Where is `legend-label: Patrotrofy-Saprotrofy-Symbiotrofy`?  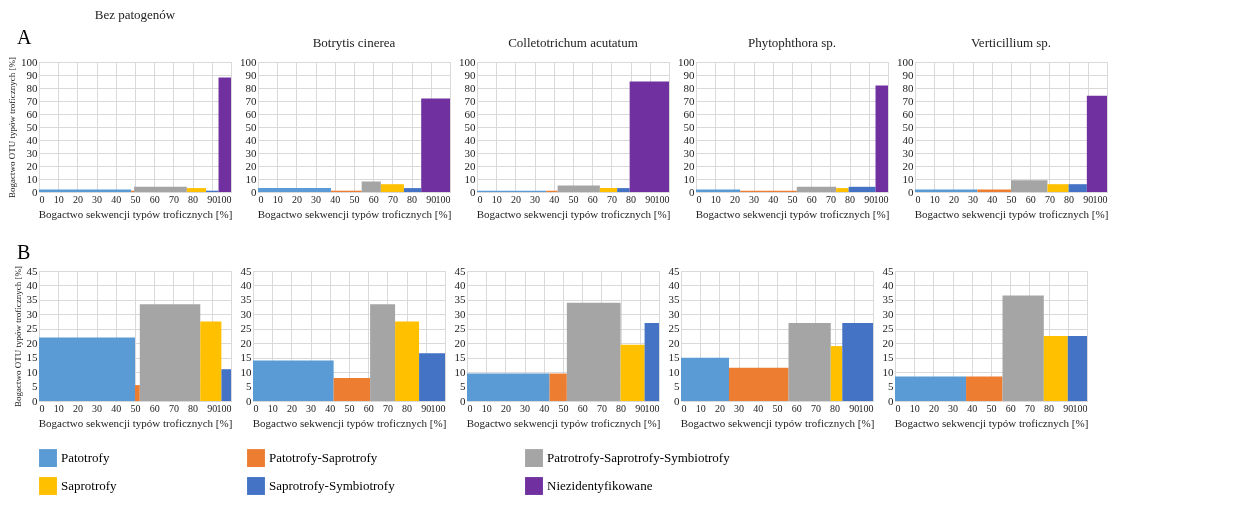
legend-label: Patrotrofy-Saprotrofy-Symbiotrofy is located at coordinates (639, 458).